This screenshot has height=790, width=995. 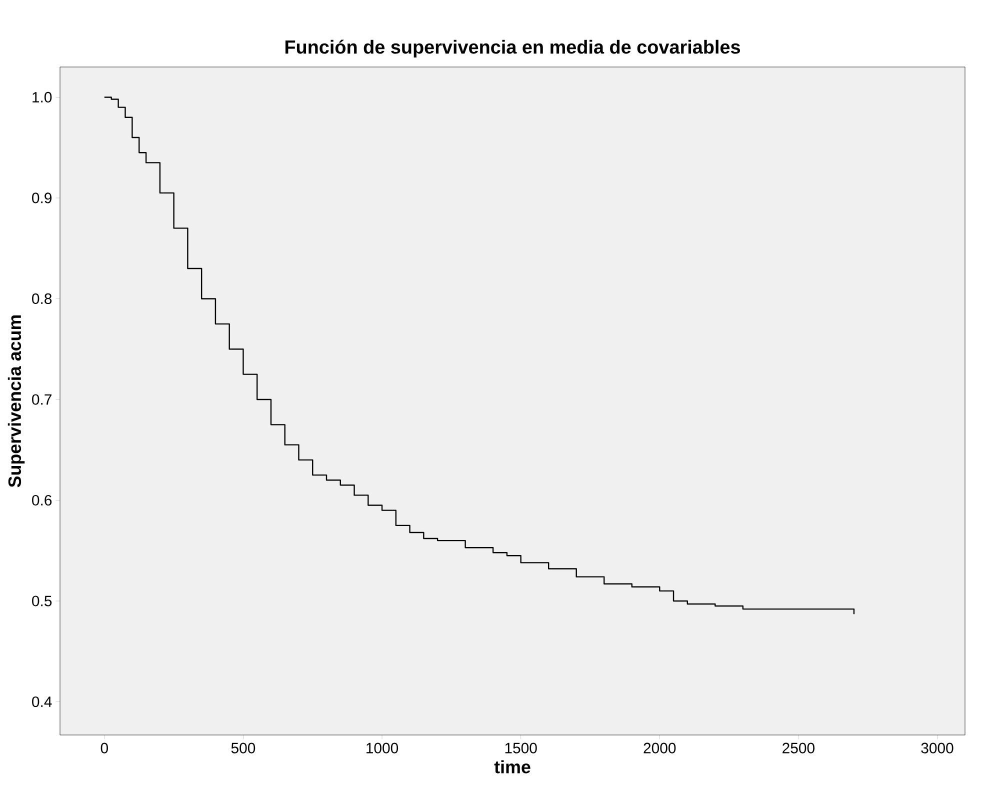 I want to click on y-axis-title: Supervivencia acum, so click(x=16, y=401).